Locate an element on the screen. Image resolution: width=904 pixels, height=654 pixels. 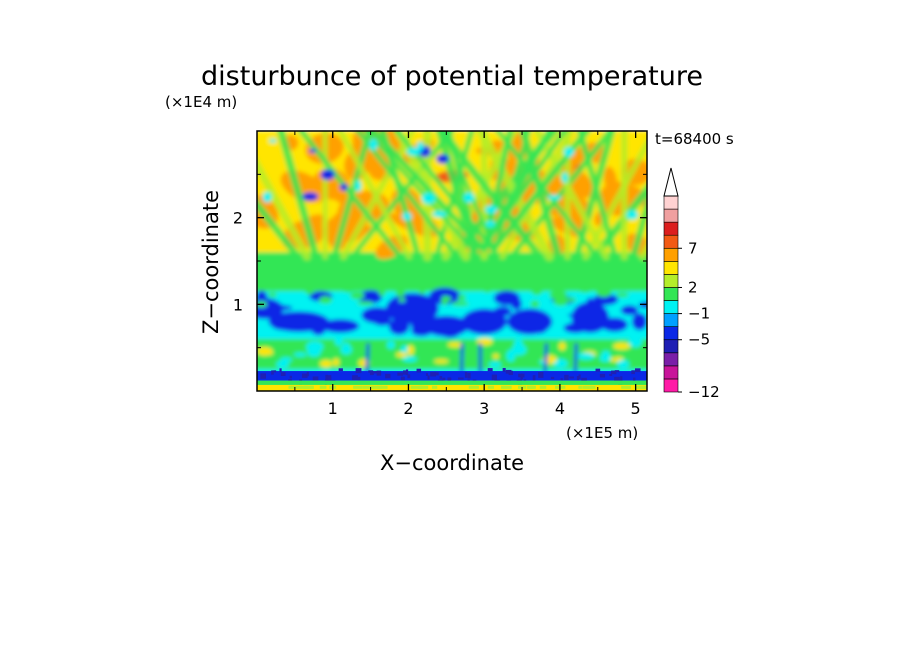
x-tick-label: 3 is located at coordinates (484, 408).